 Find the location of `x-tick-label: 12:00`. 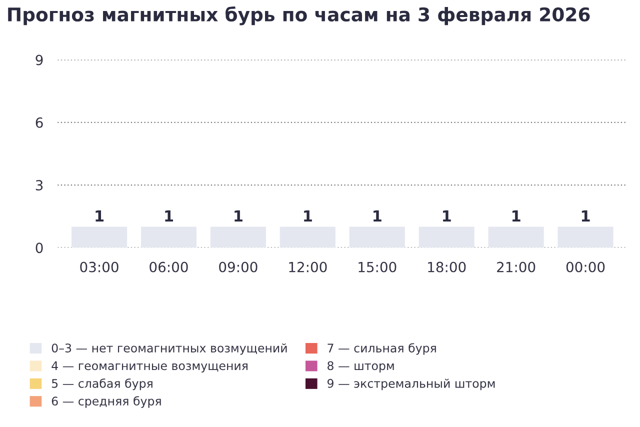

x-tick-label: 12:00 is located at coordinates (308, 267).